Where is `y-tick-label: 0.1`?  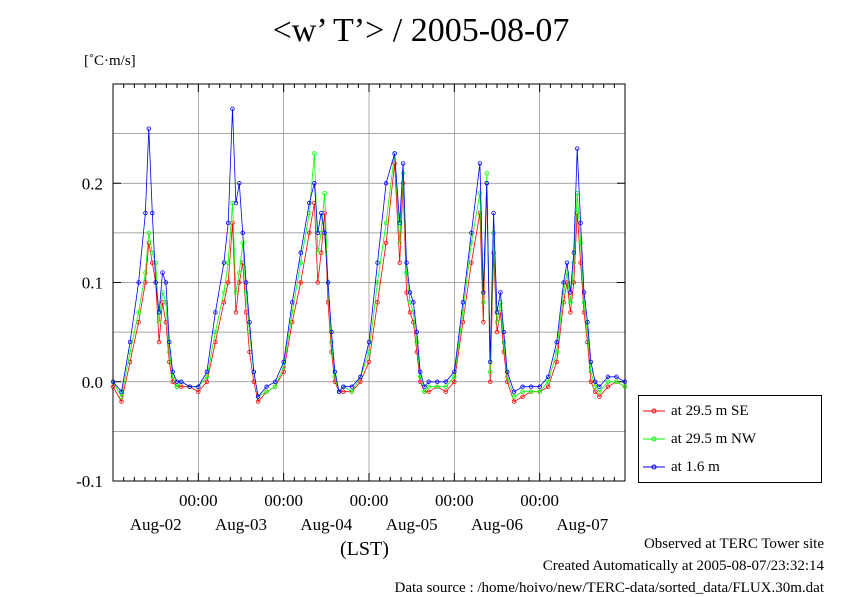 y-tick-label: 0.1 is located at coordinates (92, 283).